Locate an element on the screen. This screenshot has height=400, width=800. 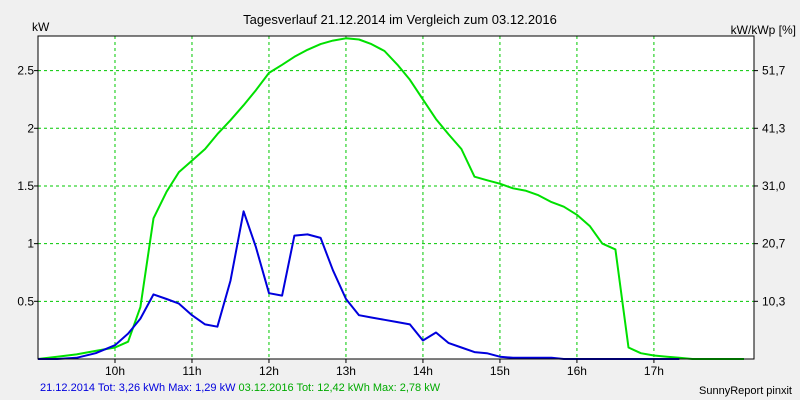
y-tick-label-left: 2.5 is located at coordinates (25, 71).